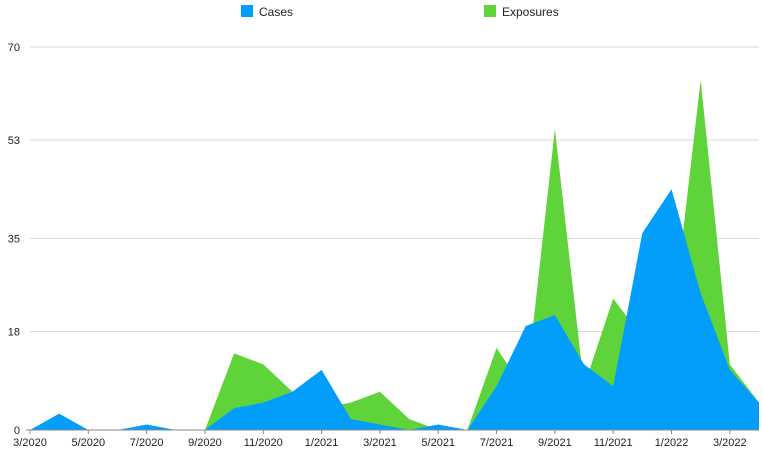  Describe the element at coordinates (17, 431) in the screenshot. I see `y-tick-label-0: 0` at that location.